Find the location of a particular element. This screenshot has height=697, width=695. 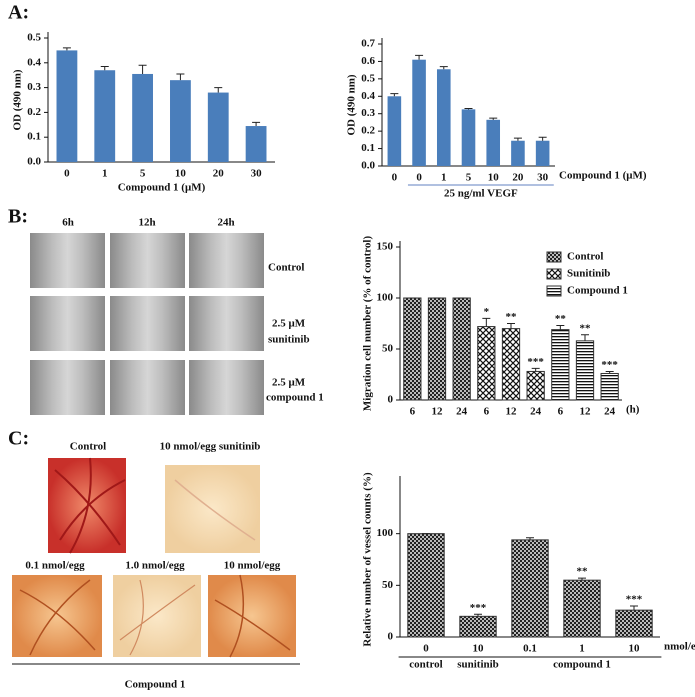

y-tick-label: 0.2 is located at coordinates (368, 131).